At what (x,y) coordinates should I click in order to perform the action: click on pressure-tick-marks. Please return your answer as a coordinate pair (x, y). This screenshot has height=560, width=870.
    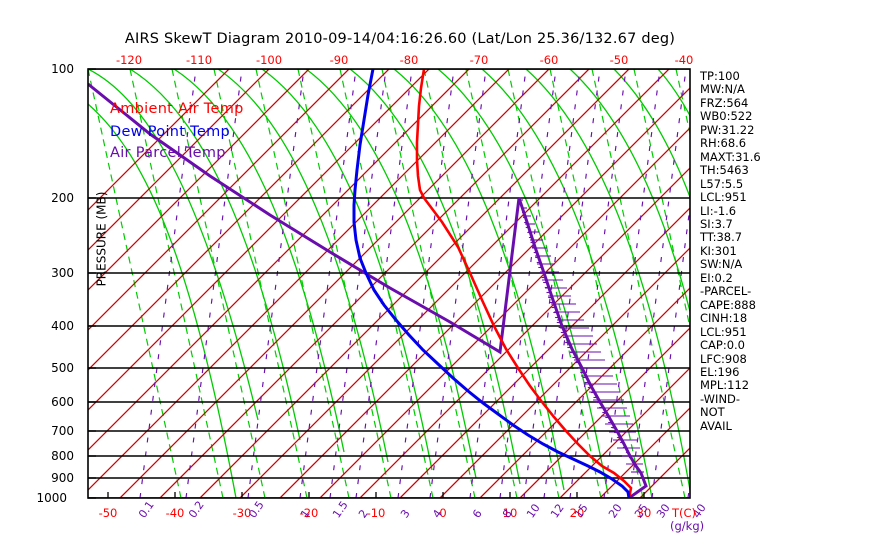
    Looking at the image, I should click on (92, 283).